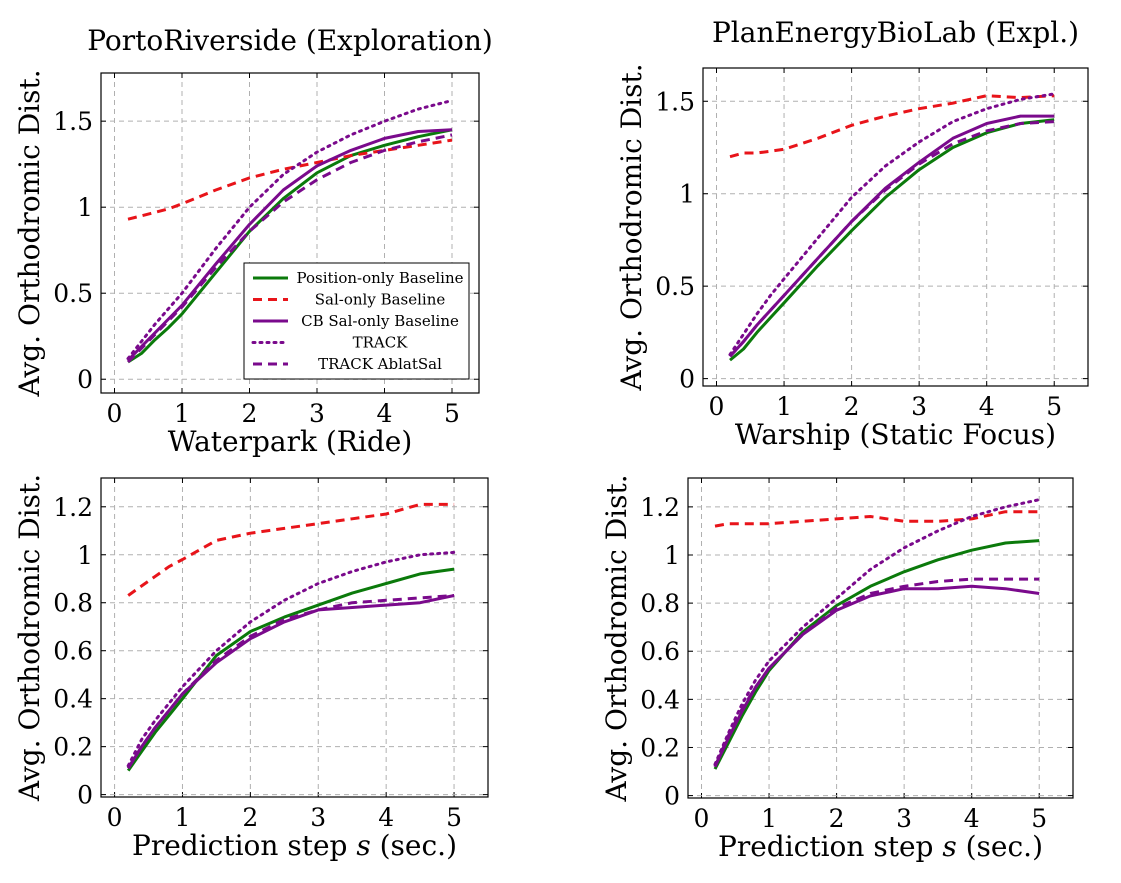  I want to click on legend-label: Sal-only Baseline, so click(380, 300).